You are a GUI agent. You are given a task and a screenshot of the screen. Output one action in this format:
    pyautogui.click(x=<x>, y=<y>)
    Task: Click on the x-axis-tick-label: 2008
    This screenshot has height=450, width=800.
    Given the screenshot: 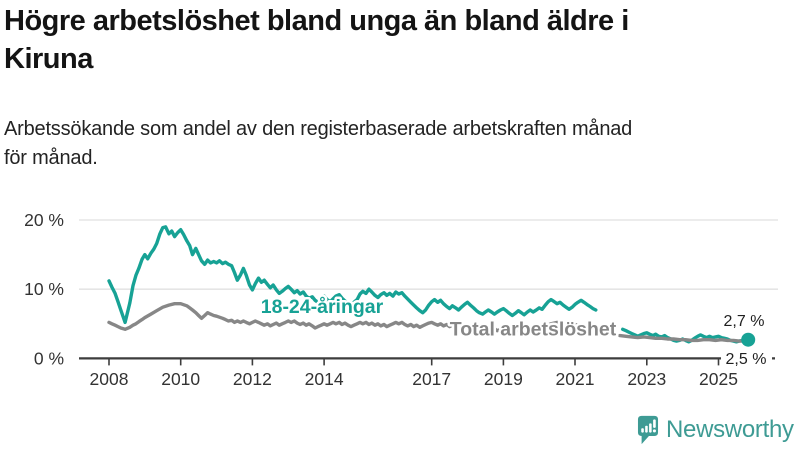 What is the action you would take?
    pyautogui.click(x=109, y=379)
    